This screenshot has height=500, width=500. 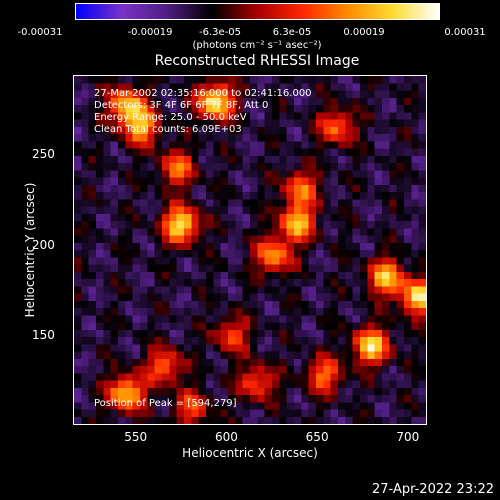 I want to click on timestamp-footer: 27-Apr-2022 23:22, so click(x=433, y=489).